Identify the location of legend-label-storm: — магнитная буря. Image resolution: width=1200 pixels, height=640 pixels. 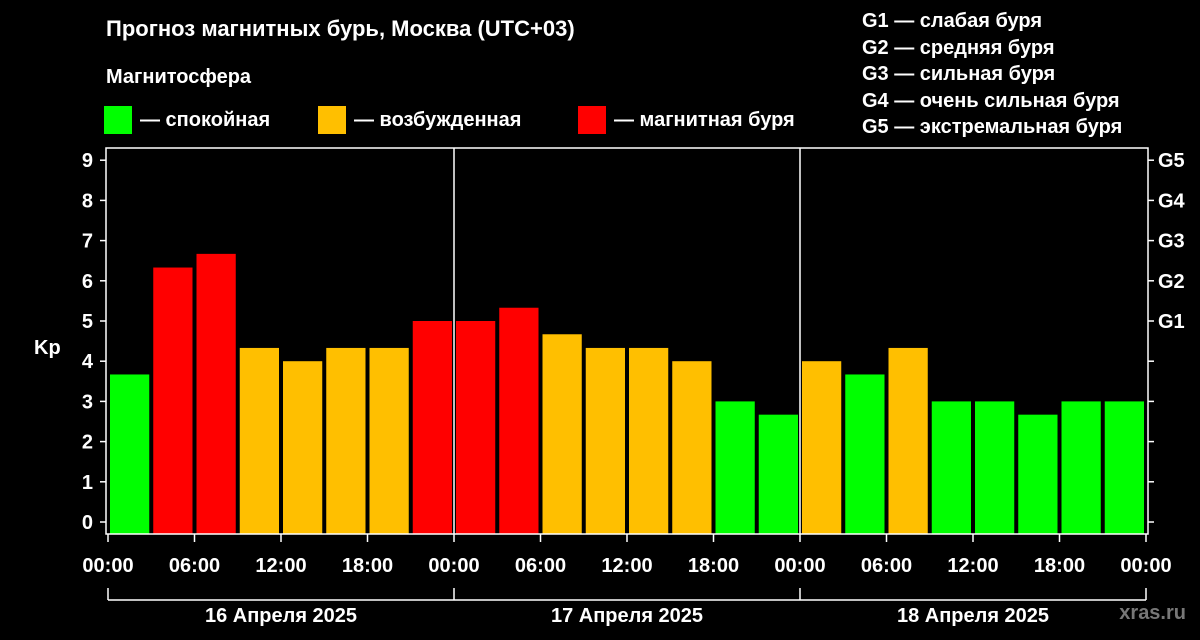
(704, 119).